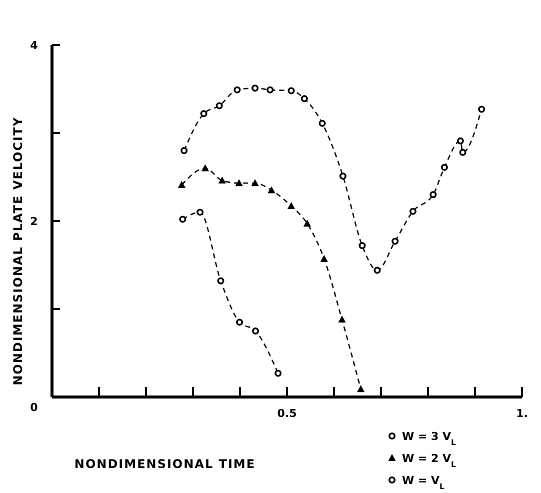  What do you see at coordinates (423, 482) in the screenshot?
I see `legend-label: W = V$_{L}$` at bounding box center [423, 482].